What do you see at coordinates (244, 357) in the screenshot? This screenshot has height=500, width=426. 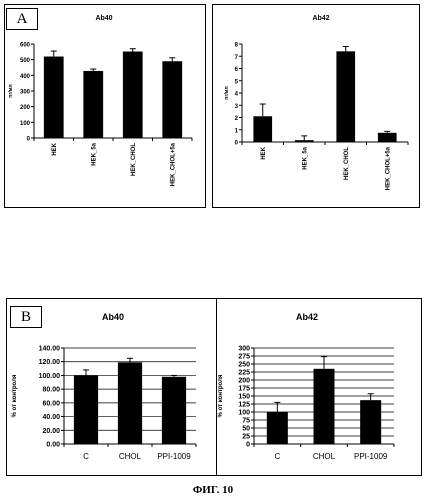 I see `y-tick-label: 275` at bounding box center [244, 357].